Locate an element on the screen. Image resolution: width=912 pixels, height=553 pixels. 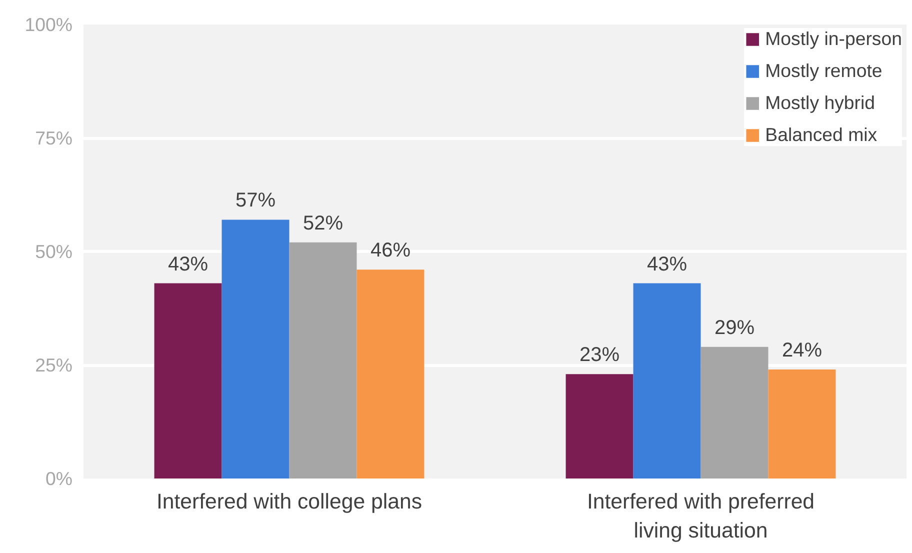
legend-label: Mostly in-person is located at coordinates (833, 39).